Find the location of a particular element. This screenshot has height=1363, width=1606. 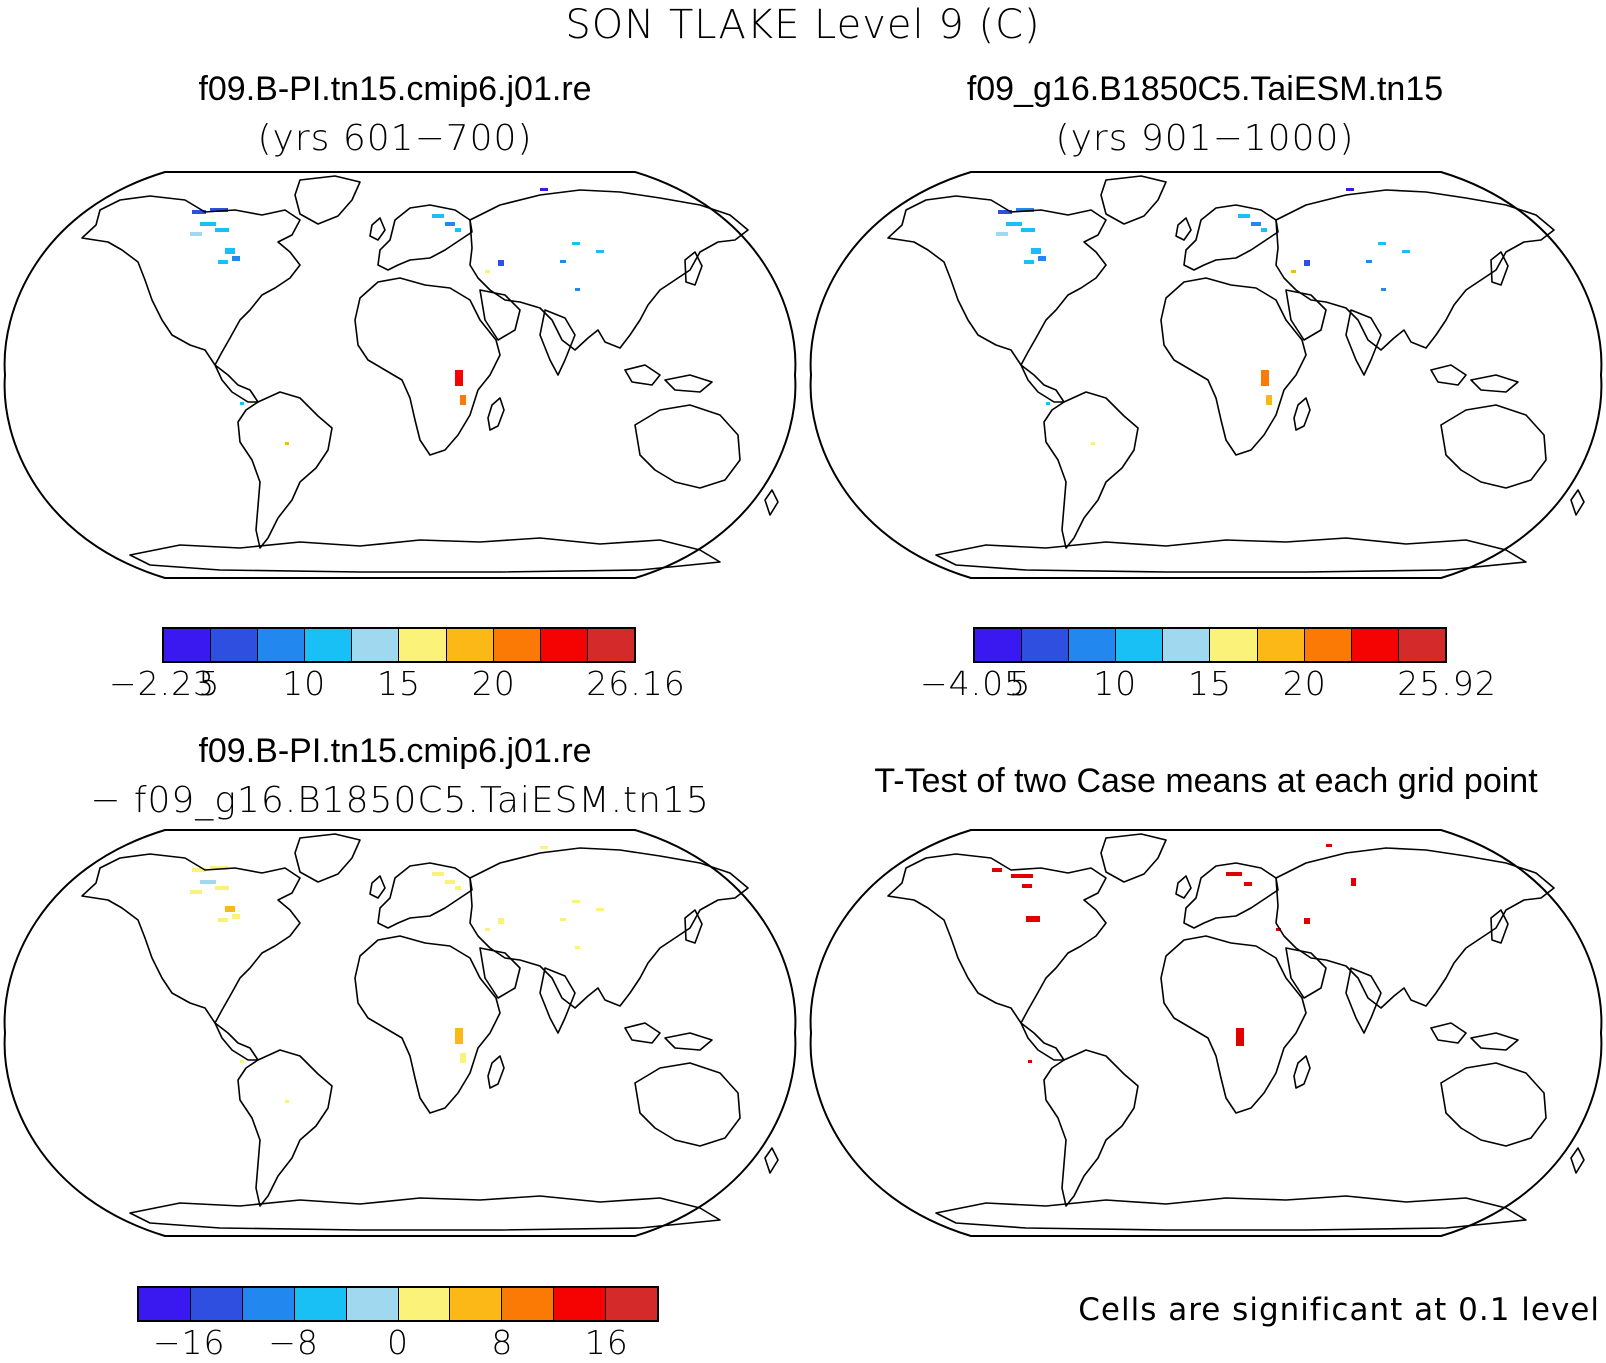

map-border is located at coordinates (400, 375).